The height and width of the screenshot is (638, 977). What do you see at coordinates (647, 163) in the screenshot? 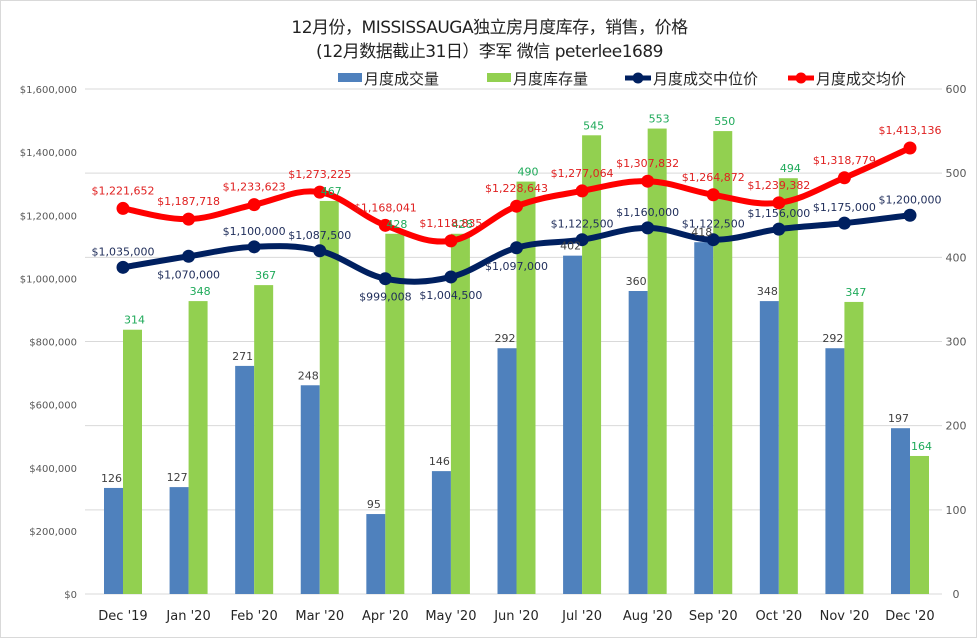
I see `line-data-label: $1,307,832` at bounding box center [647, 163].